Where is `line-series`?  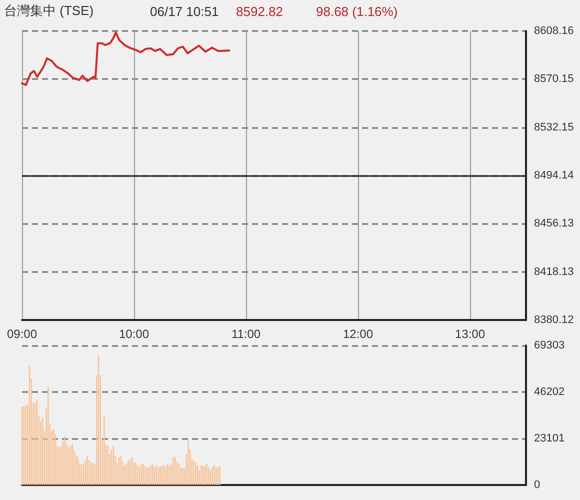 line-series is located at coordinates (125, 58).